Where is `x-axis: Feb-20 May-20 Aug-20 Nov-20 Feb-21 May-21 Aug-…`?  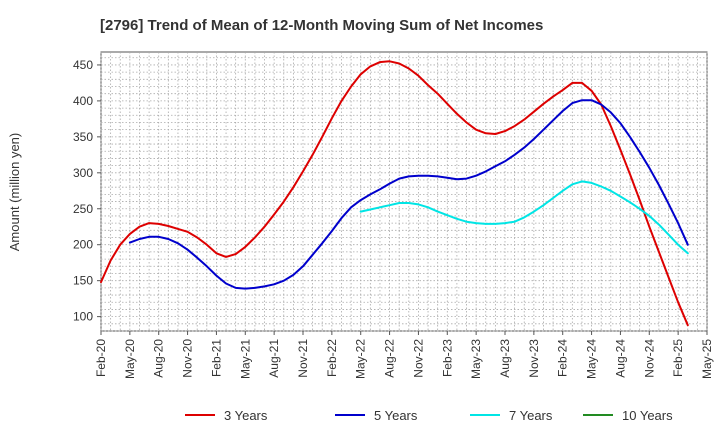
x-axis: Feb-20 May-20 Aug-20 Nov-20 Feb-21 May-21 Aug-… is located at coordinates (404, 355).